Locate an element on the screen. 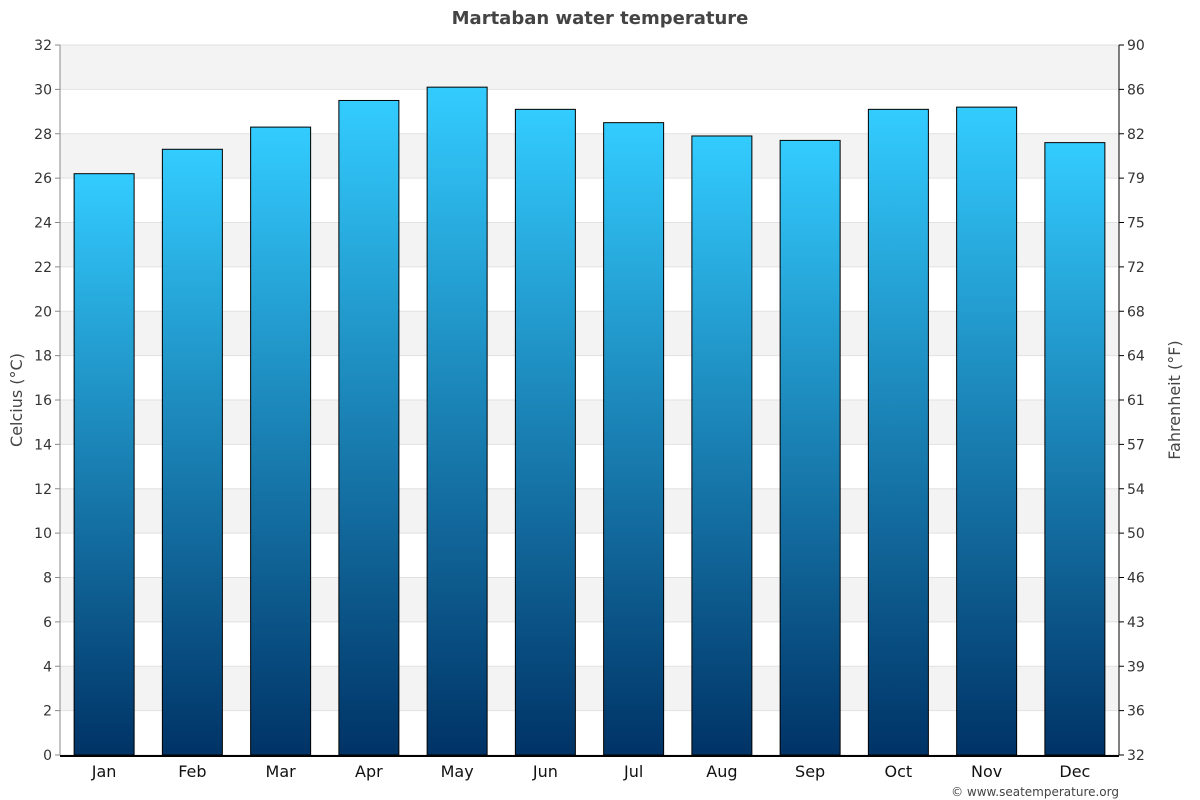  bar-feb is located at coordinates (192, 452).